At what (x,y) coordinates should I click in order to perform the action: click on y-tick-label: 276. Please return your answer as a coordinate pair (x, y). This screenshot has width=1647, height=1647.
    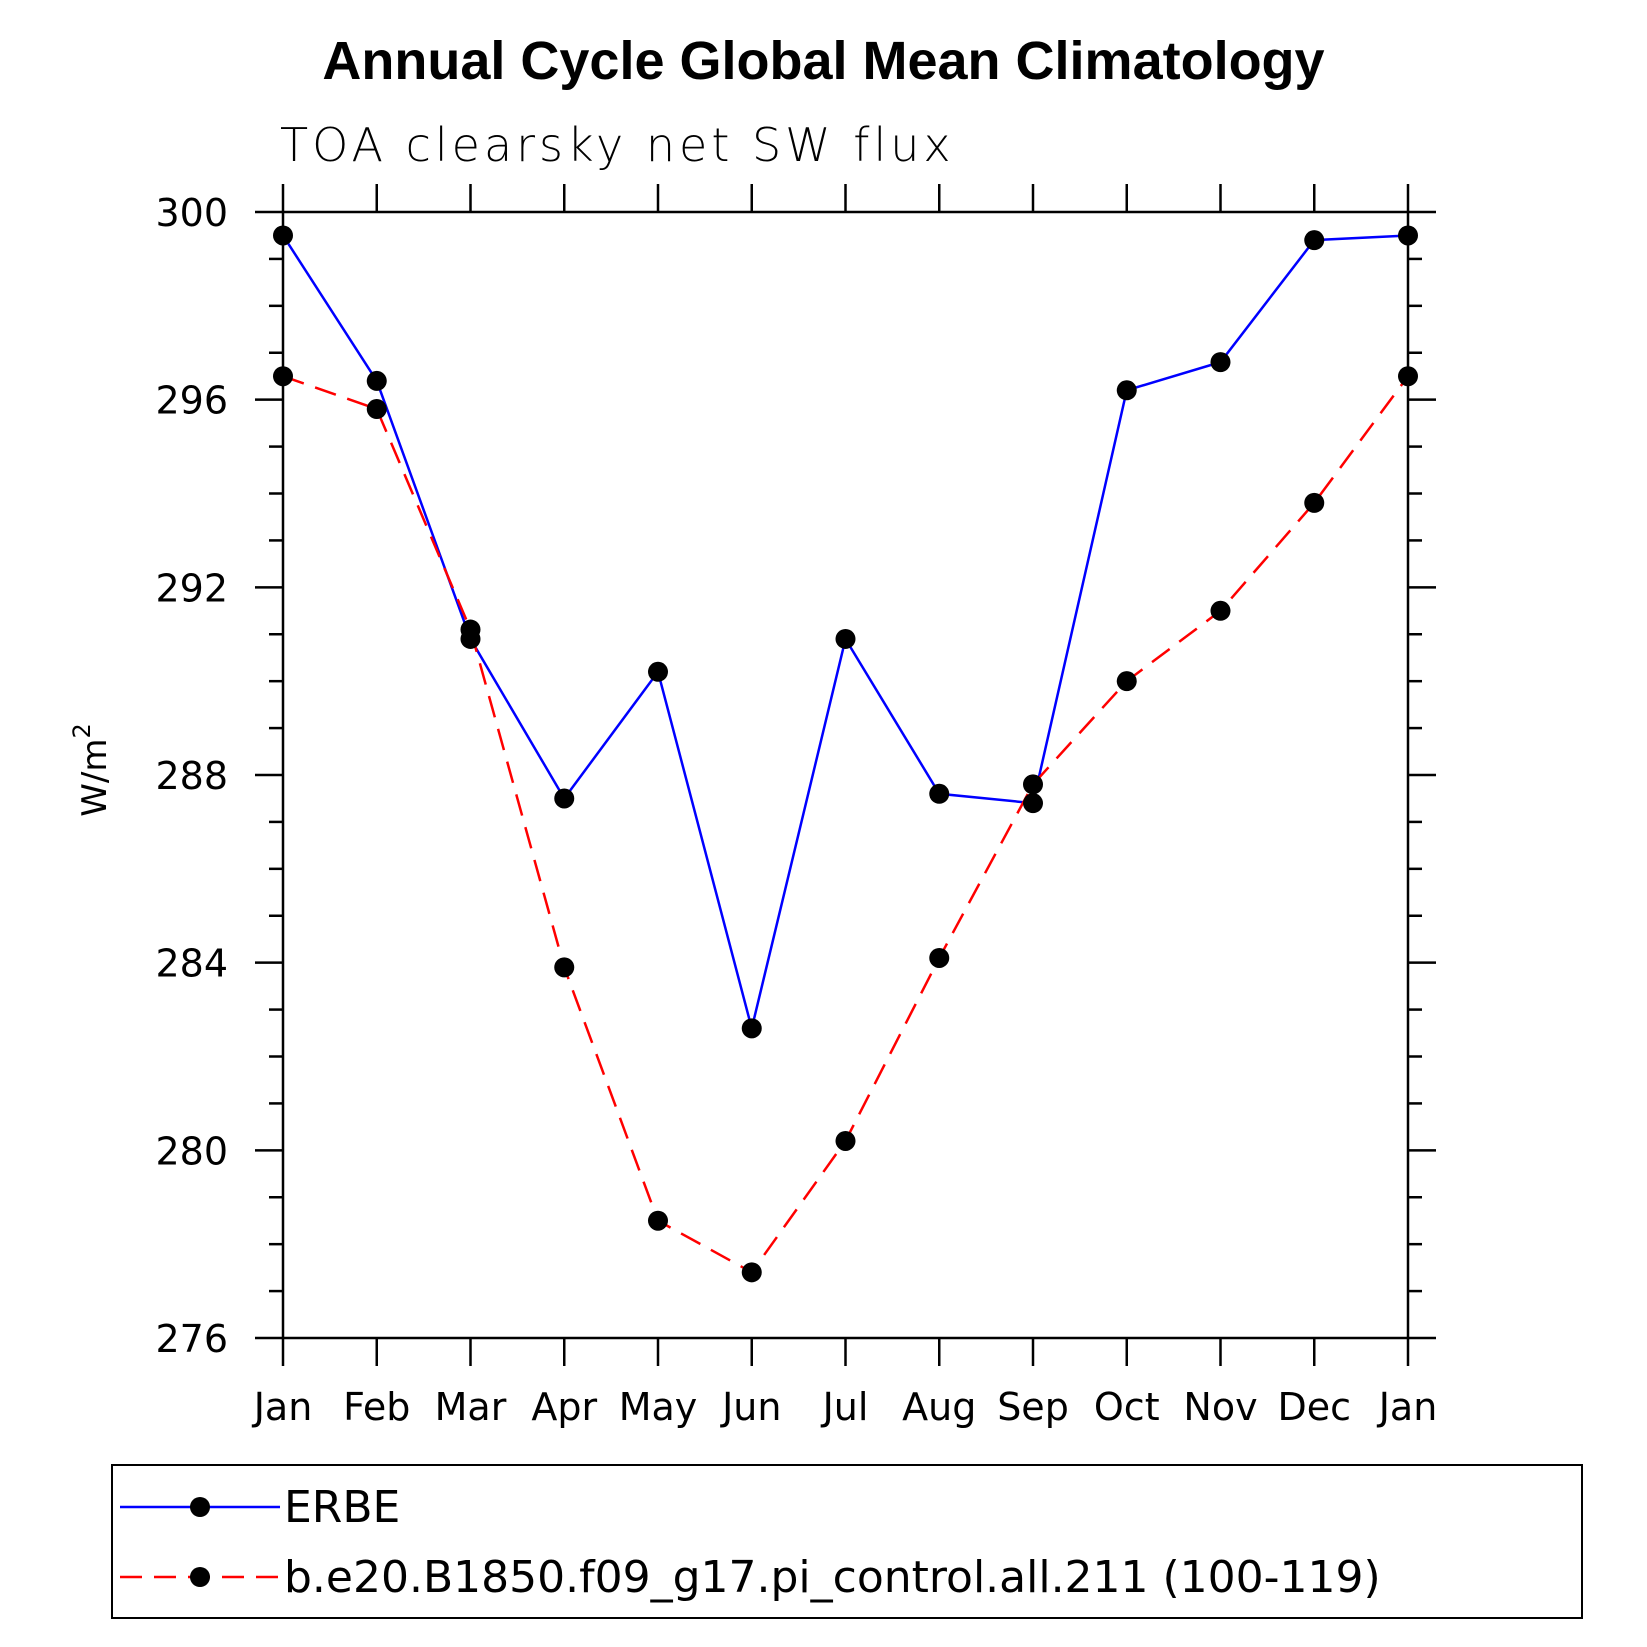
    Looking at the image, I should click on (191, 1339).